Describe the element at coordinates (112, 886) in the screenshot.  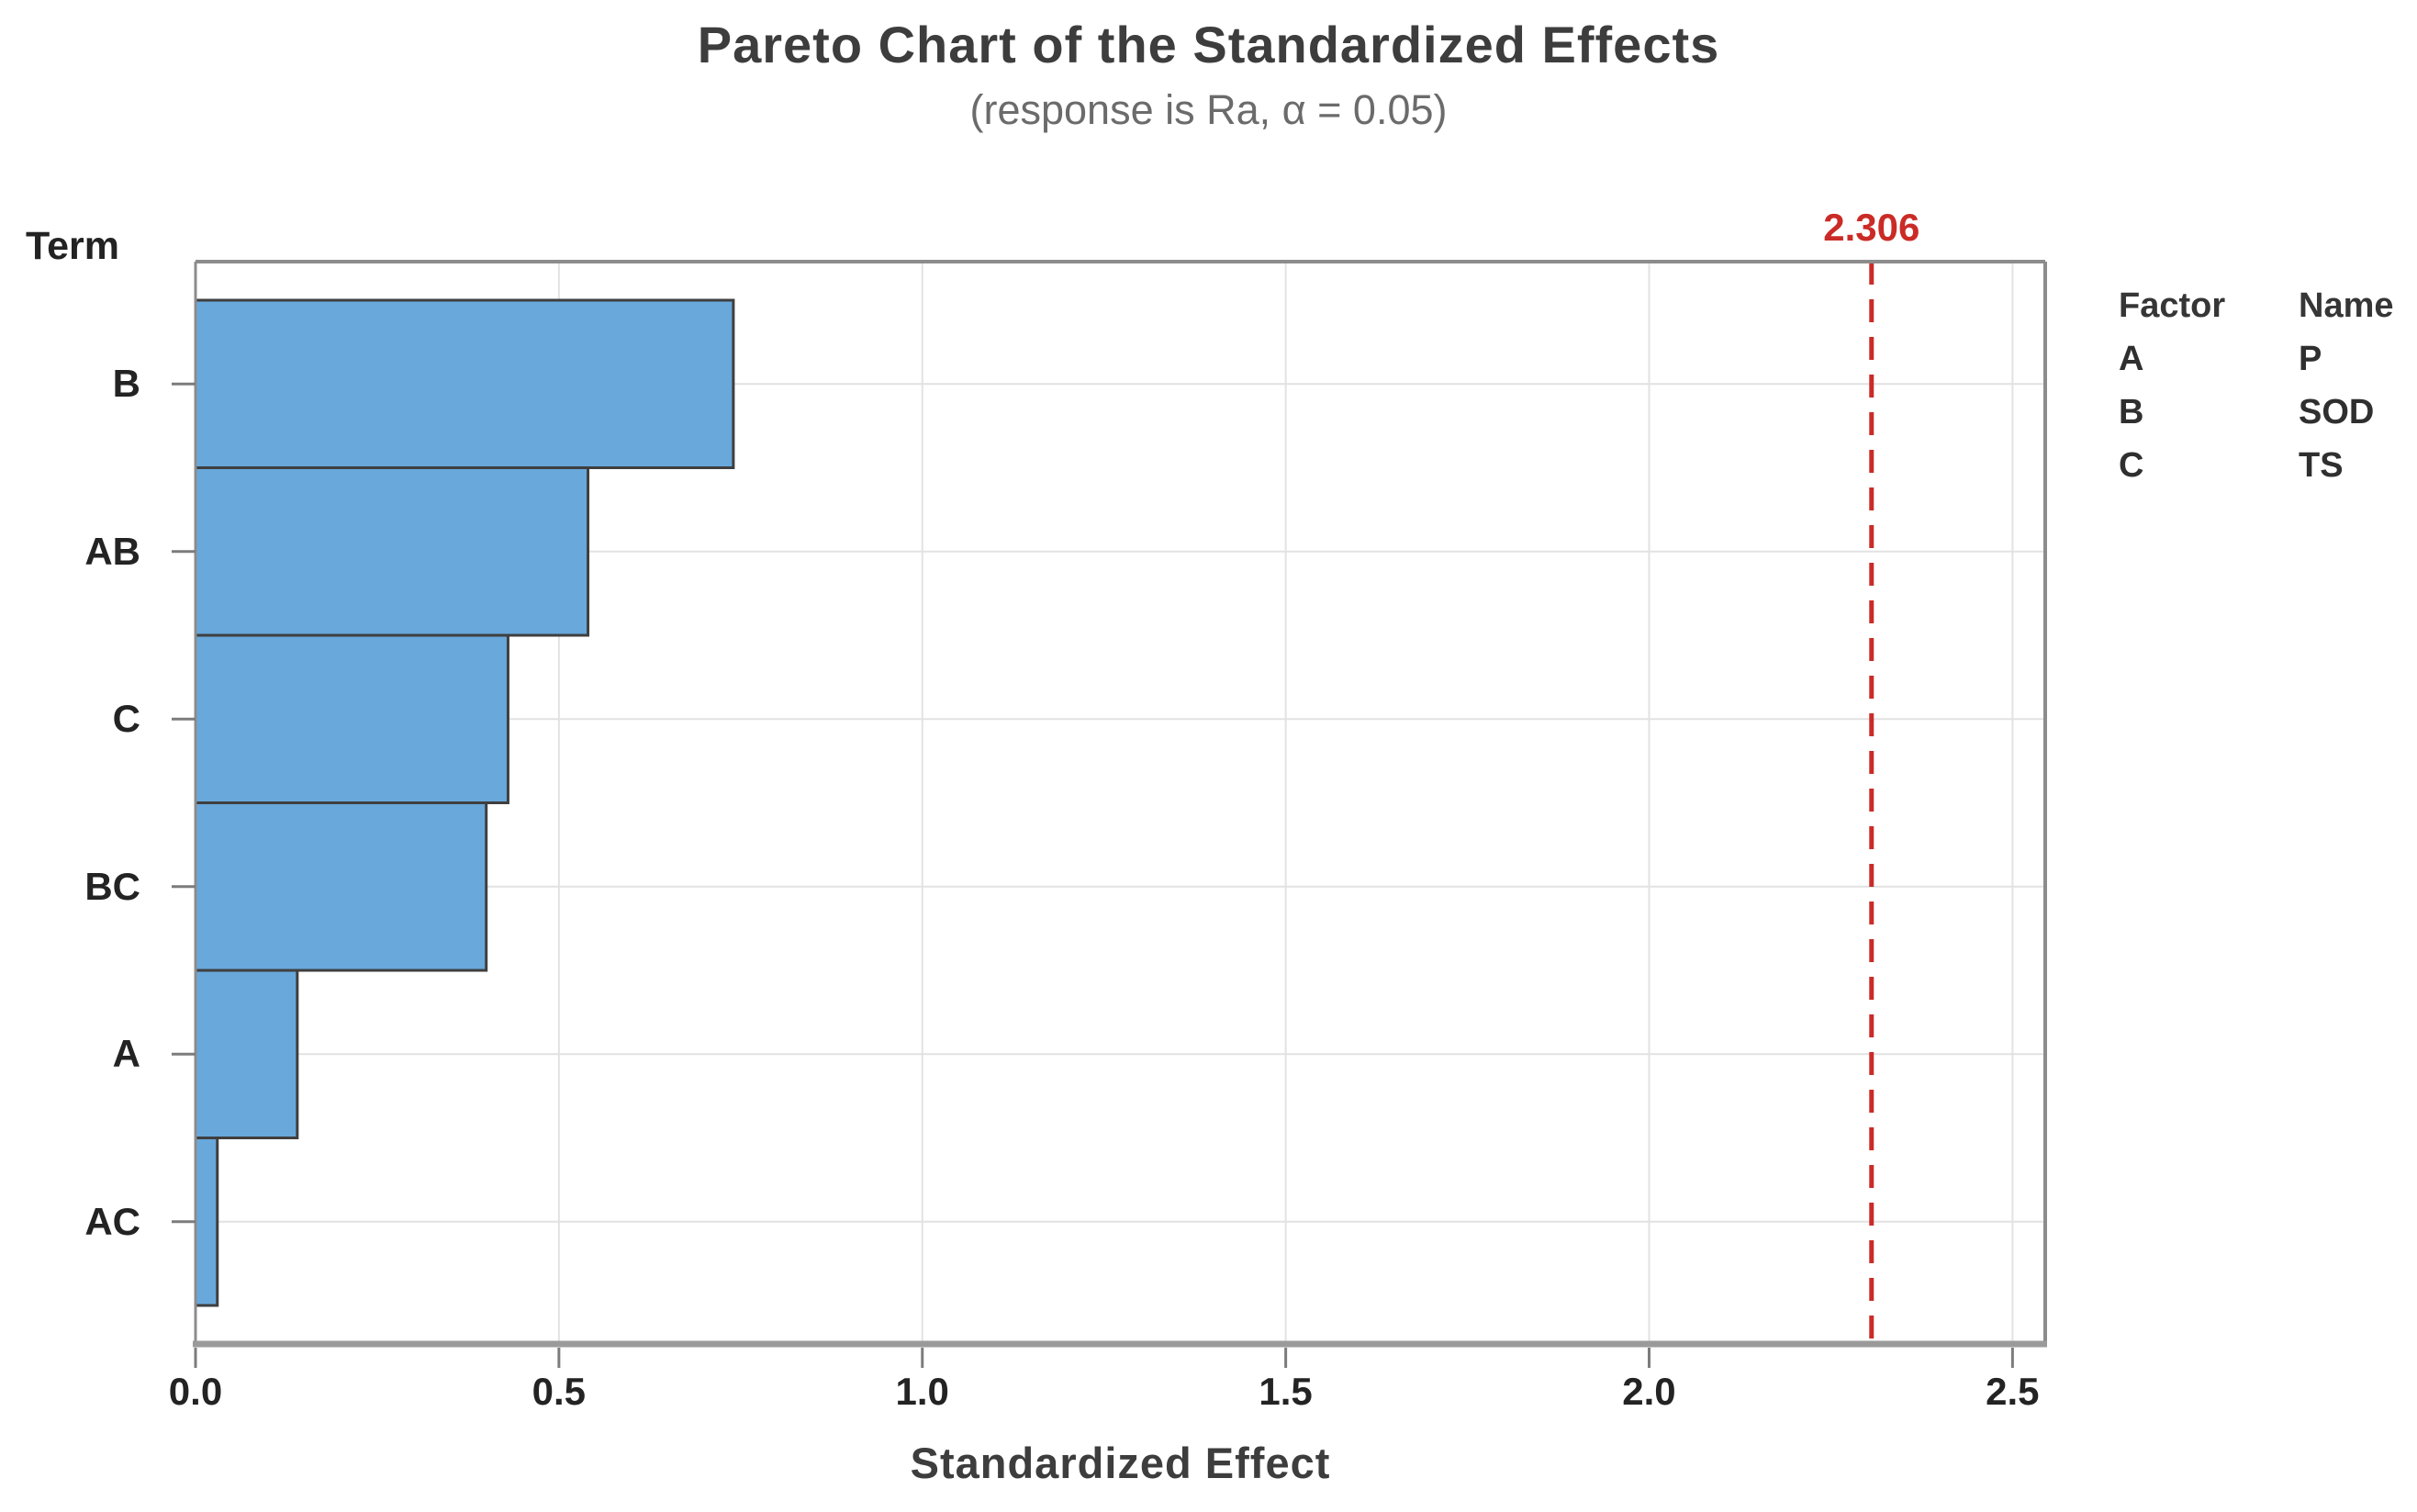
I see `y-tick-label-bc: BC` at that location.